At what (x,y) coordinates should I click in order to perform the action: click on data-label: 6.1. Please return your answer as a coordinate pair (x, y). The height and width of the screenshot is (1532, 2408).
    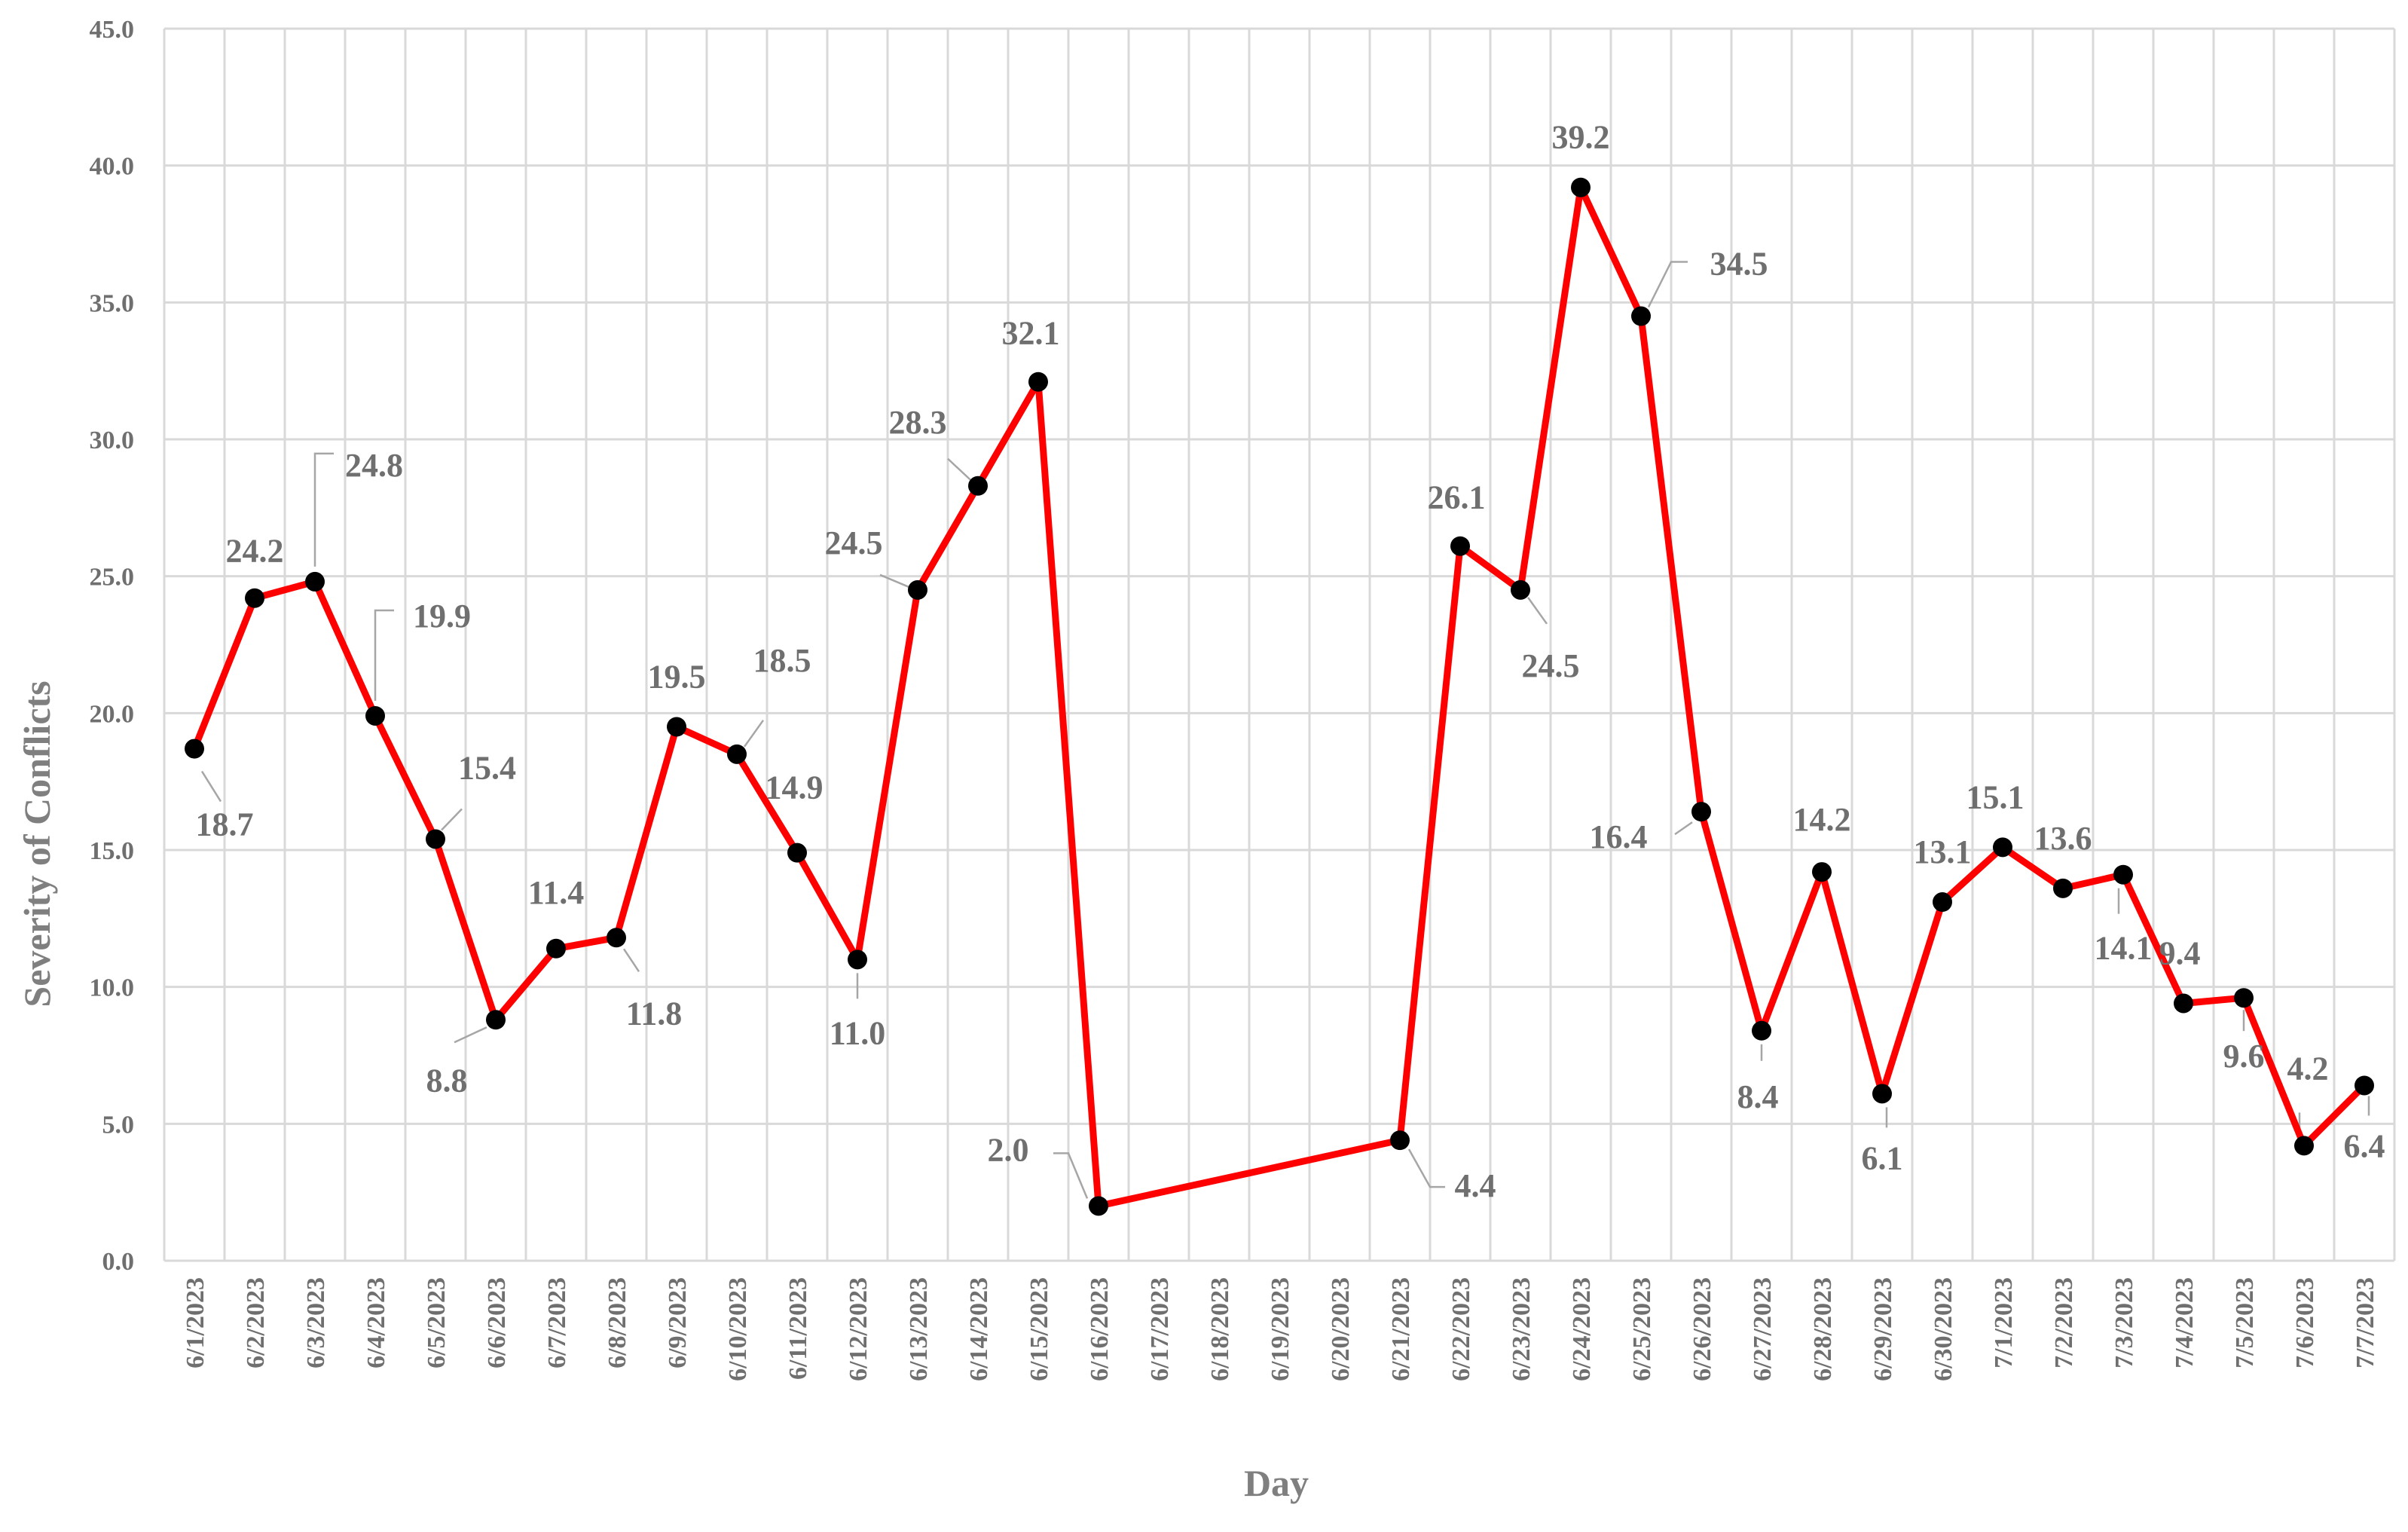
    Looking at the image, I should click on (1882, 1157).